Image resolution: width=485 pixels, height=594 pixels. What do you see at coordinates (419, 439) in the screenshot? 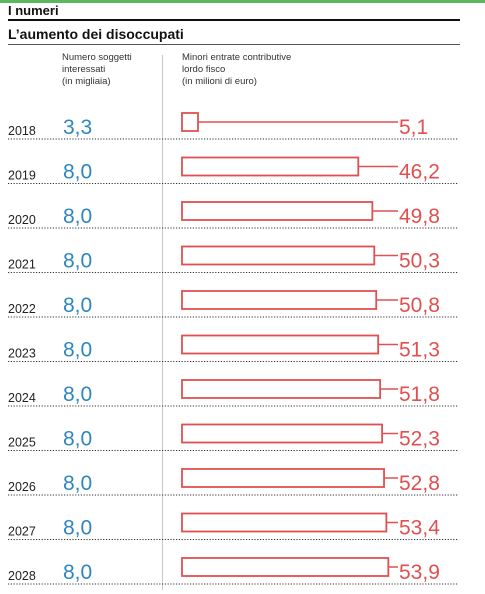
I see `revenue-value: 52,3` at bounding box center [419, 439].